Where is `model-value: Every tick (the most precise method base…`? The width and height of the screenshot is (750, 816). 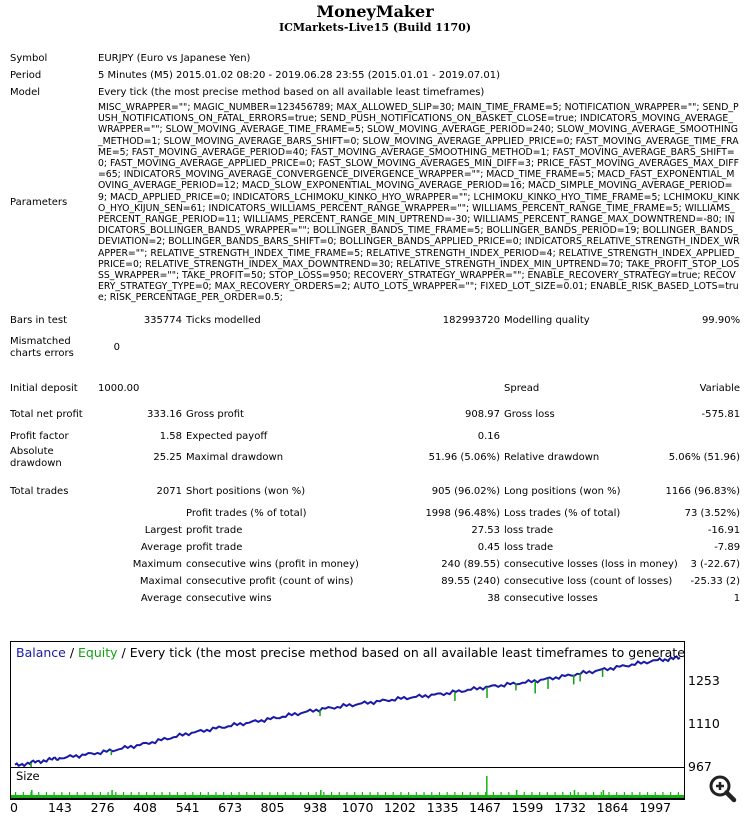 model-value: Every tick (the most precise method base… is located at coordinates (291, 92).